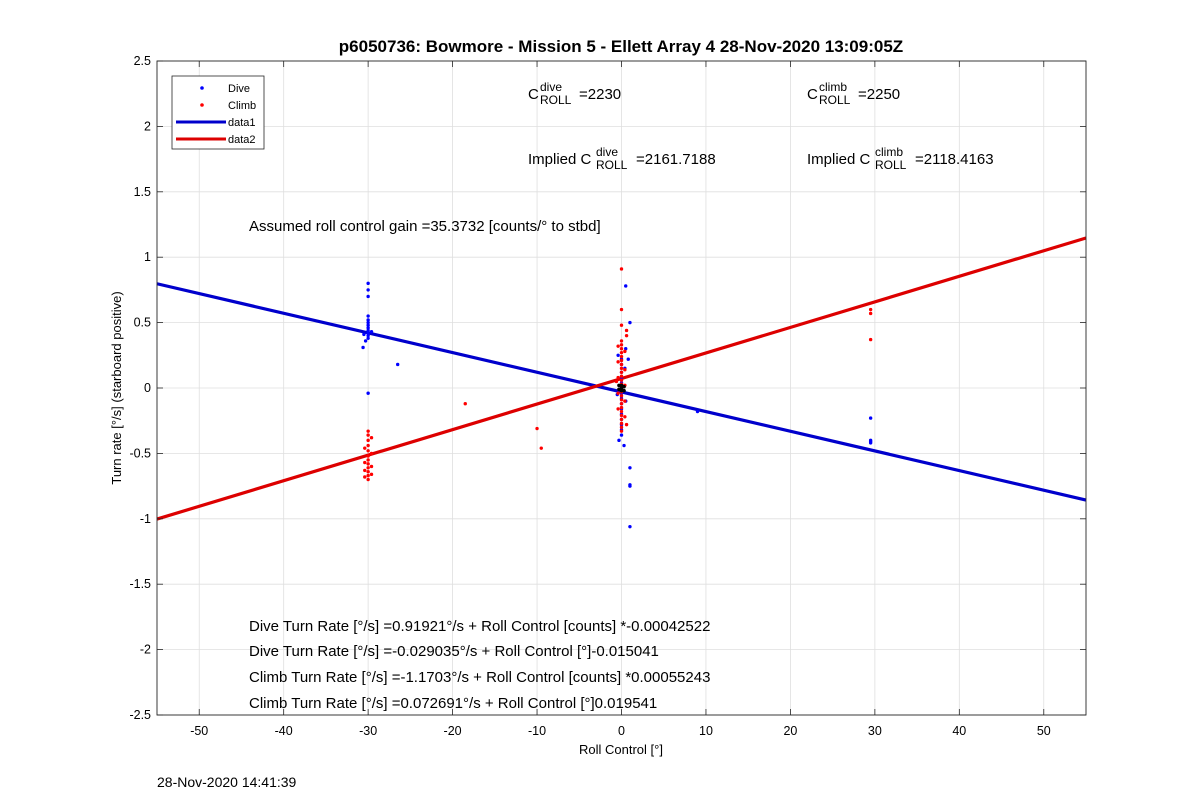 The image size is (1200, 804). I want to click on svg-text: Implied C, so click(839, 159).